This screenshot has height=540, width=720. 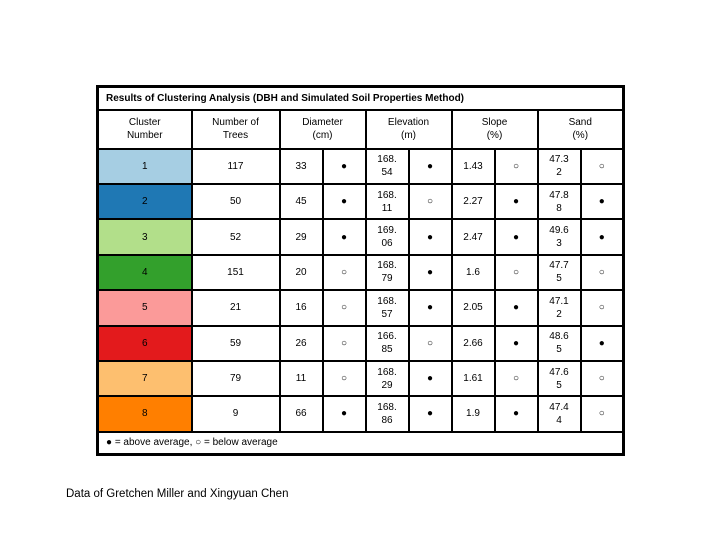 I want to click on table-row: 4 151 20 ○ 168. 79 ● 1.6 ○ 47.7 5 ○, so click(x=360, y=272).